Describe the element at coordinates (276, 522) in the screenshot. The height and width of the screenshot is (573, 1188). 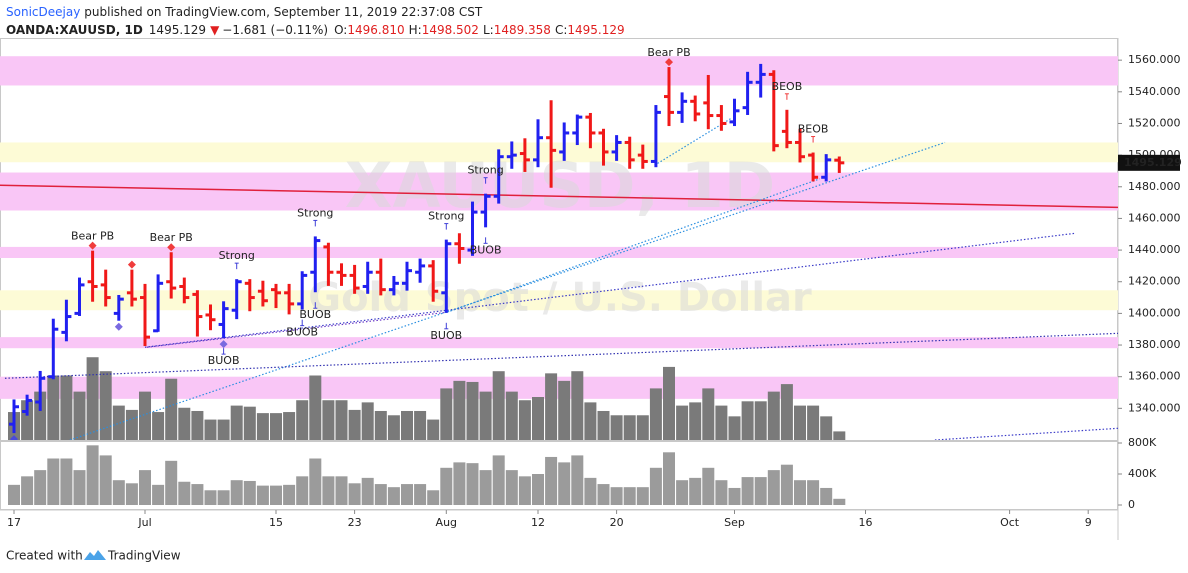
I see `x-tick-label: 15` at that location.